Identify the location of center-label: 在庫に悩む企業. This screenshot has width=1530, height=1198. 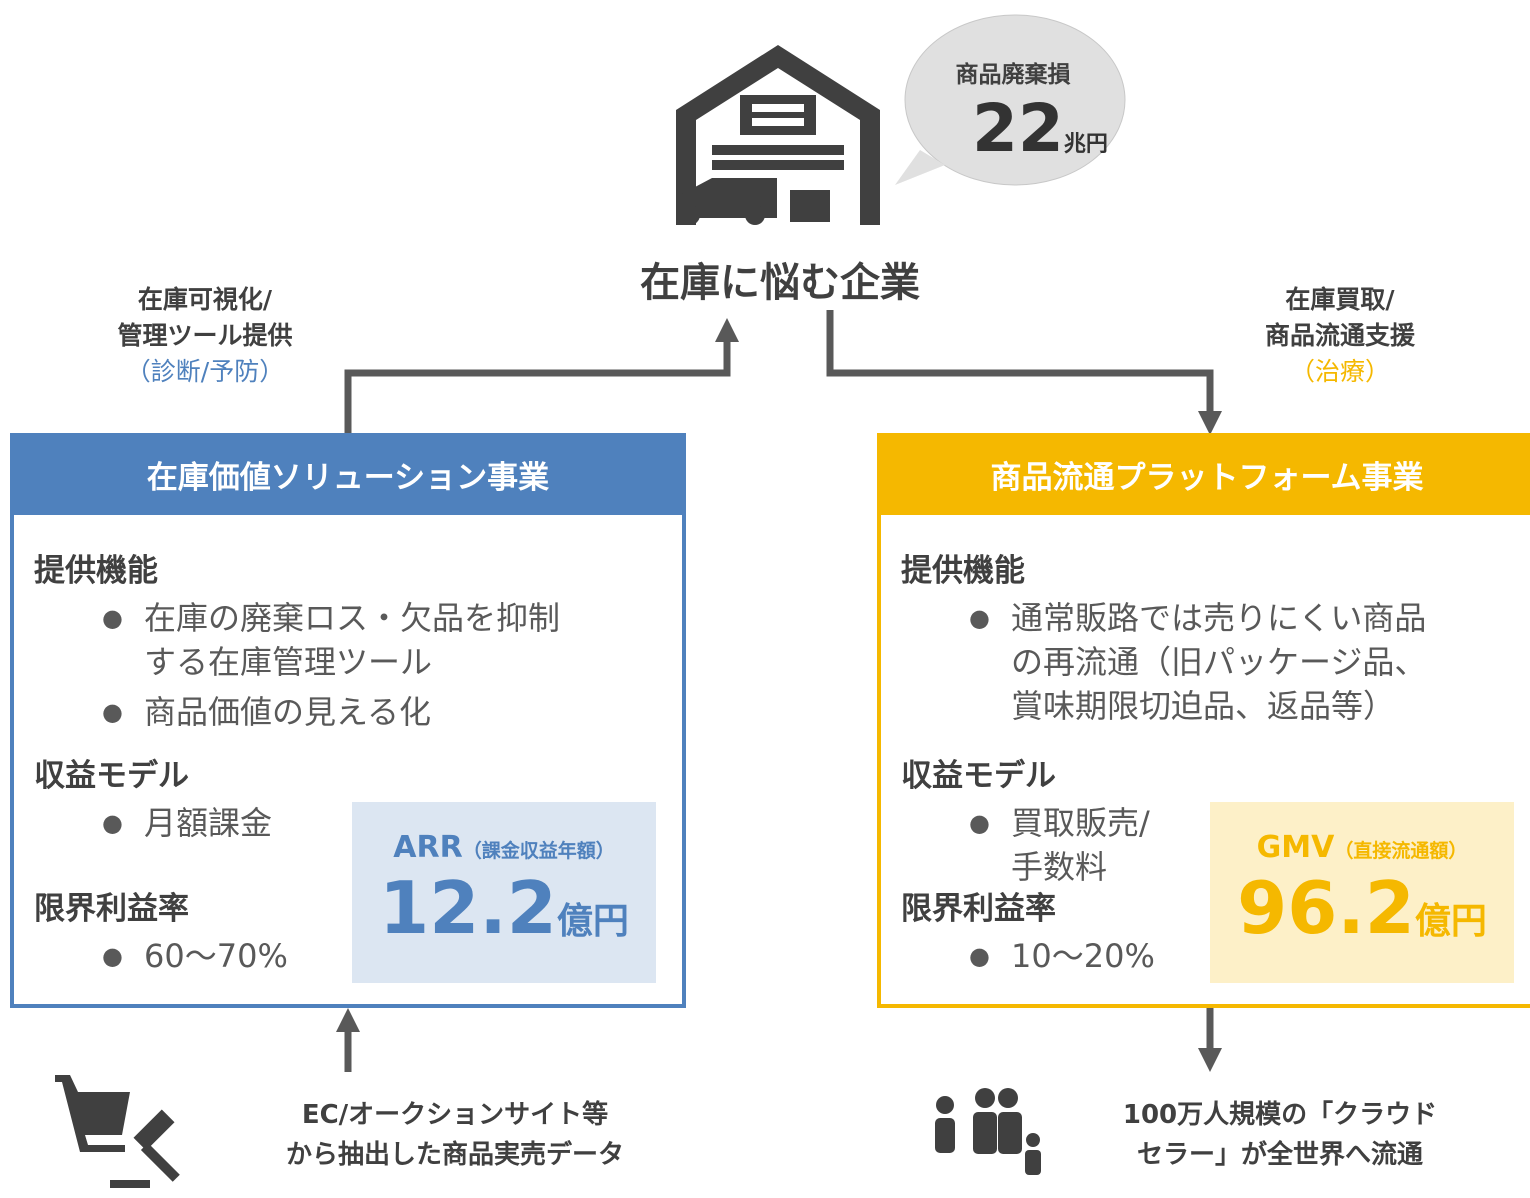
(780, 283).